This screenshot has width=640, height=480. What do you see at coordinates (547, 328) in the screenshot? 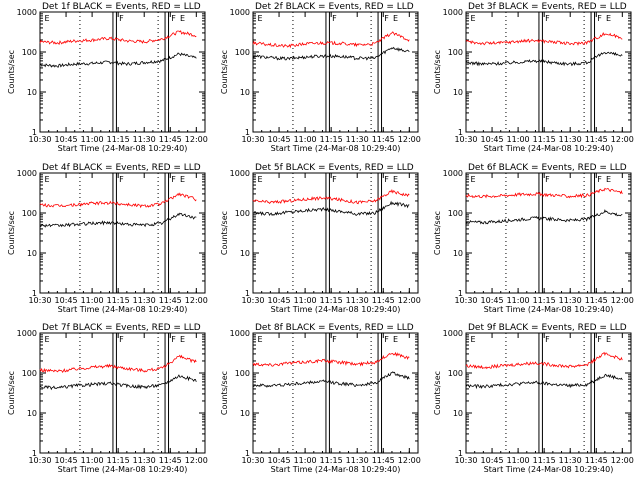
I see `panel-title: Det 9f BLACK = Events, RED = LLD` at bounding box center [547, 328].